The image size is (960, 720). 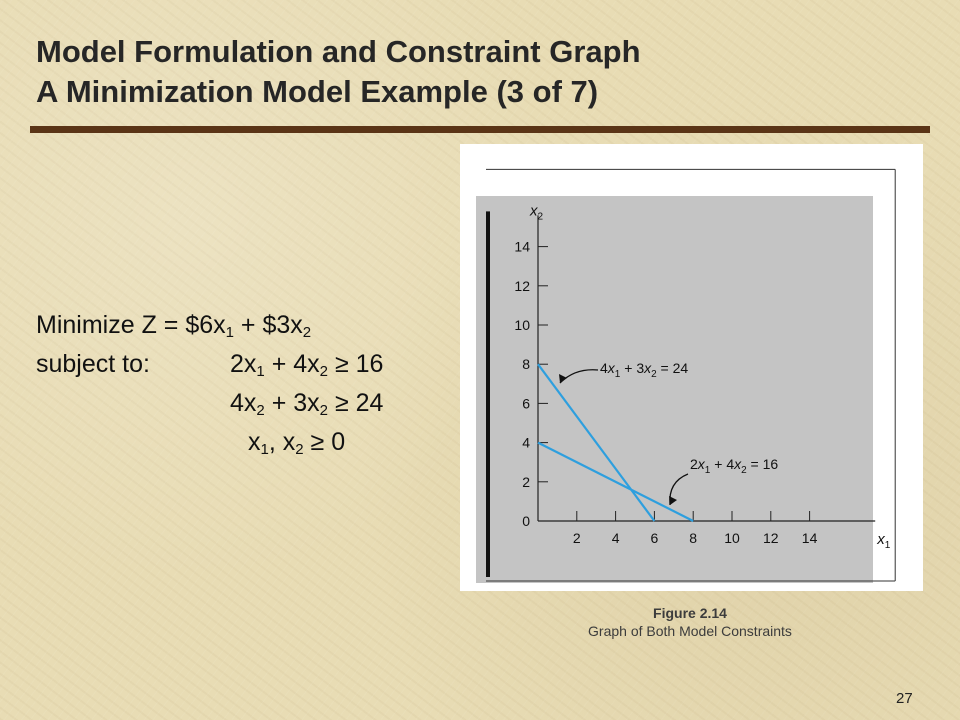 What do you see at coordinates (644, 370) in the screenshot?
I see `series-label-1: 4x1 + 3x2 = 24` at bounding box center [644, 370].